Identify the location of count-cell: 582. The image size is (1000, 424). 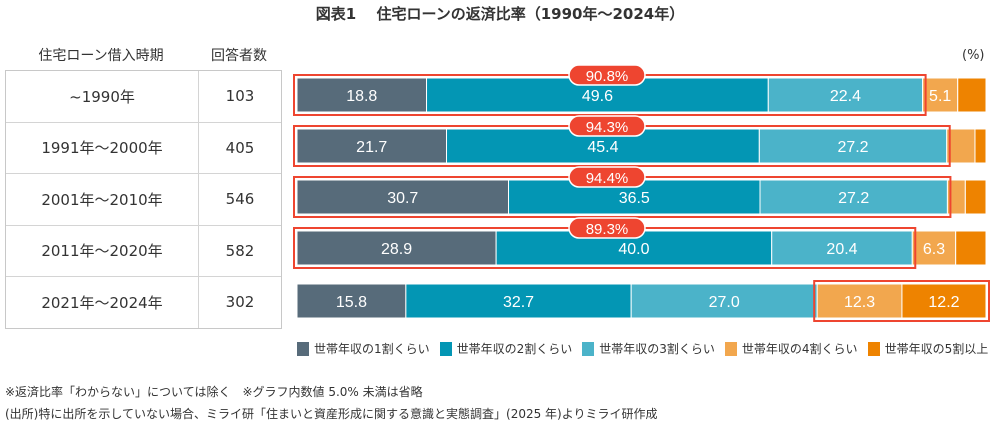
(240, 250).